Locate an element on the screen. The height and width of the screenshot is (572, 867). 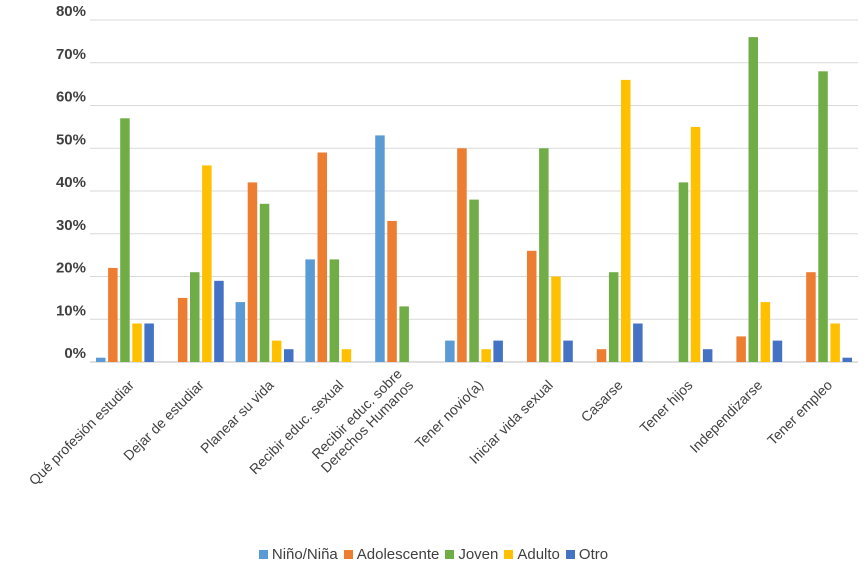
y-tick-label: 30% is located at coordinates (71, 225).